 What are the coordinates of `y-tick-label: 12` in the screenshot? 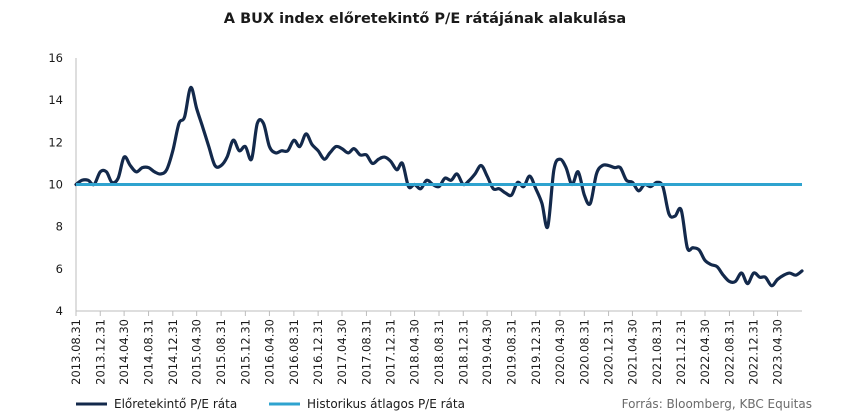 It's located at (55, 142).